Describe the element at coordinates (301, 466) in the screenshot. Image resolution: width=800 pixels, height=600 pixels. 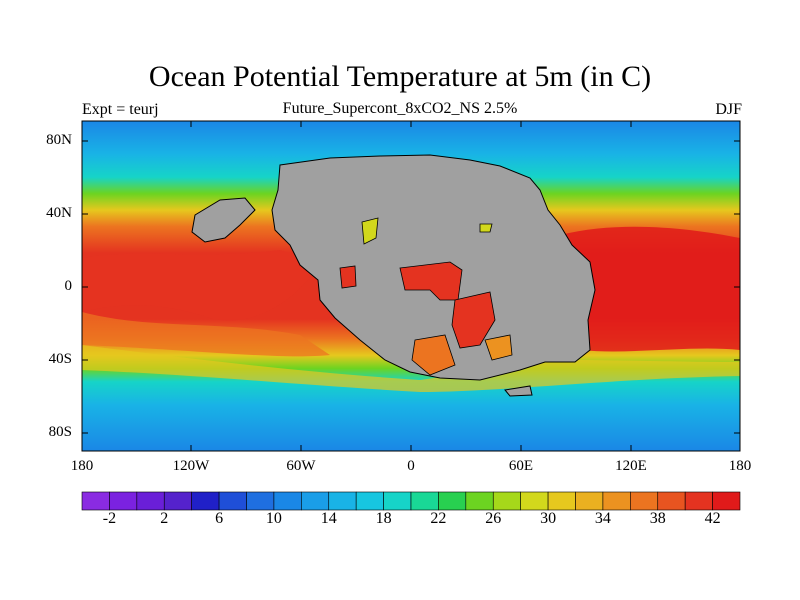
I see `x-tick-label: 60W` at that location.